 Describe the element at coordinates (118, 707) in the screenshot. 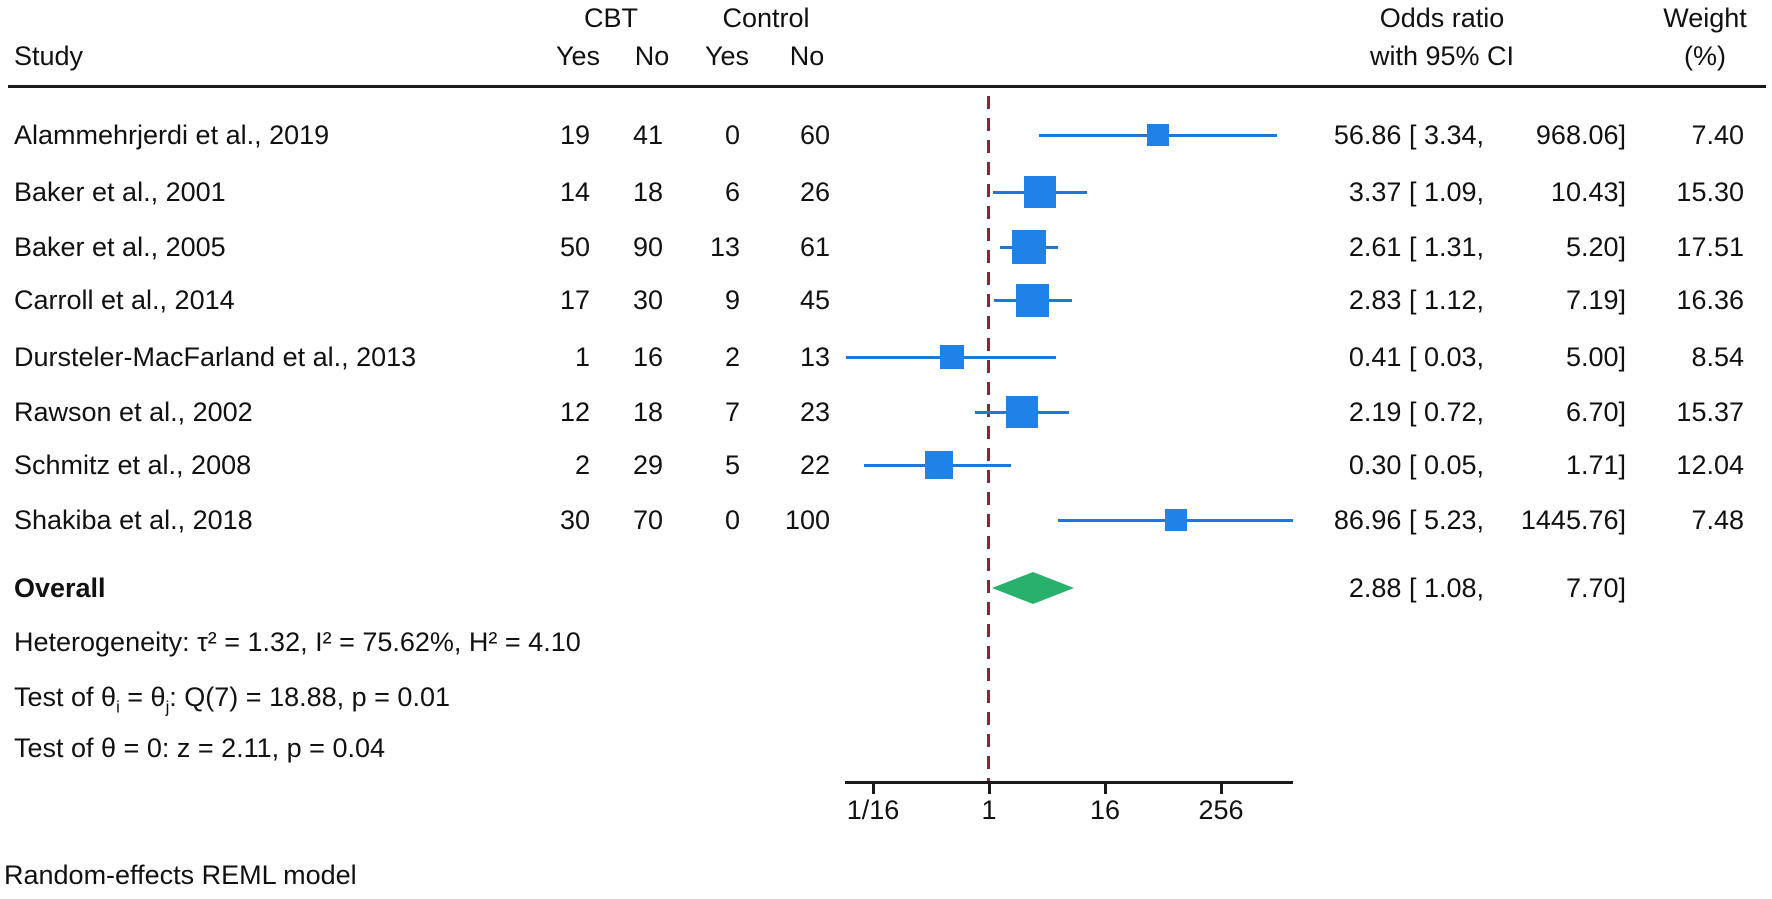

I see `theta-i-subscript: i` at that location.